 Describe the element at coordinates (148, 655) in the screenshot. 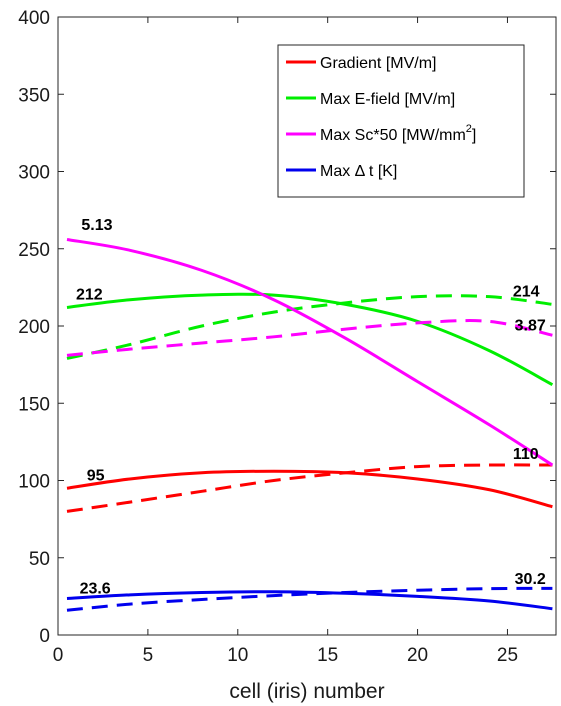

I see `x-tick-label: 5` at that location.